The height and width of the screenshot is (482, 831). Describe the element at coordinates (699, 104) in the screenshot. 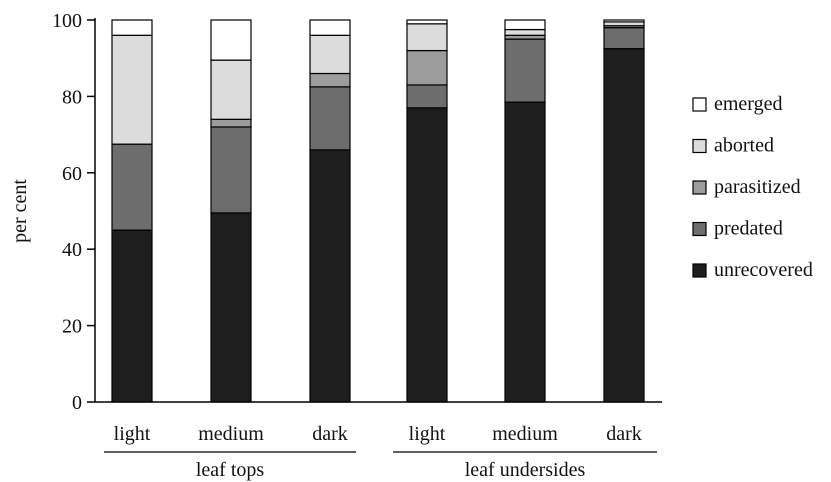

I see `legend-swatch-emerged` at that location.